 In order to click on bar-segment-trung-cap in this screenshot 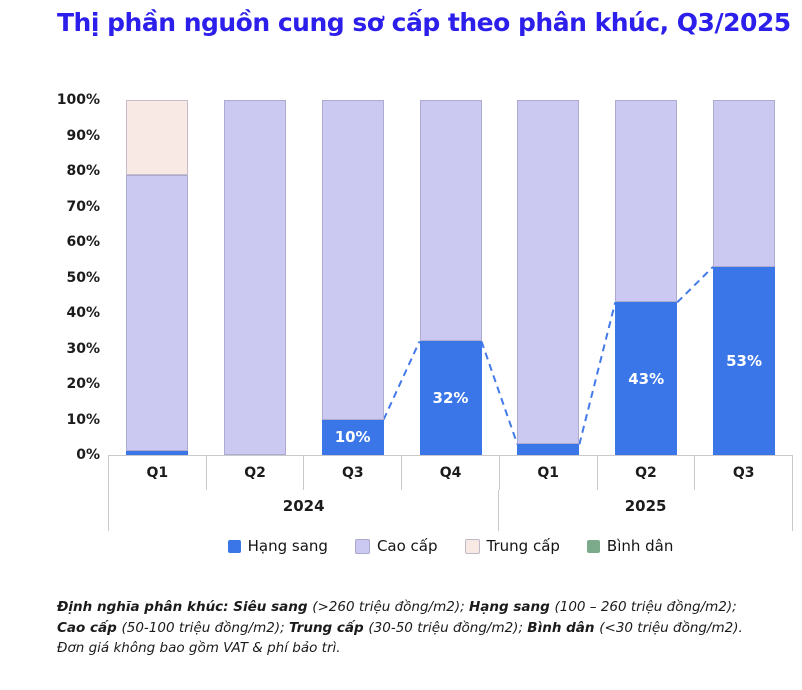, I will do `click(156, 137)`.